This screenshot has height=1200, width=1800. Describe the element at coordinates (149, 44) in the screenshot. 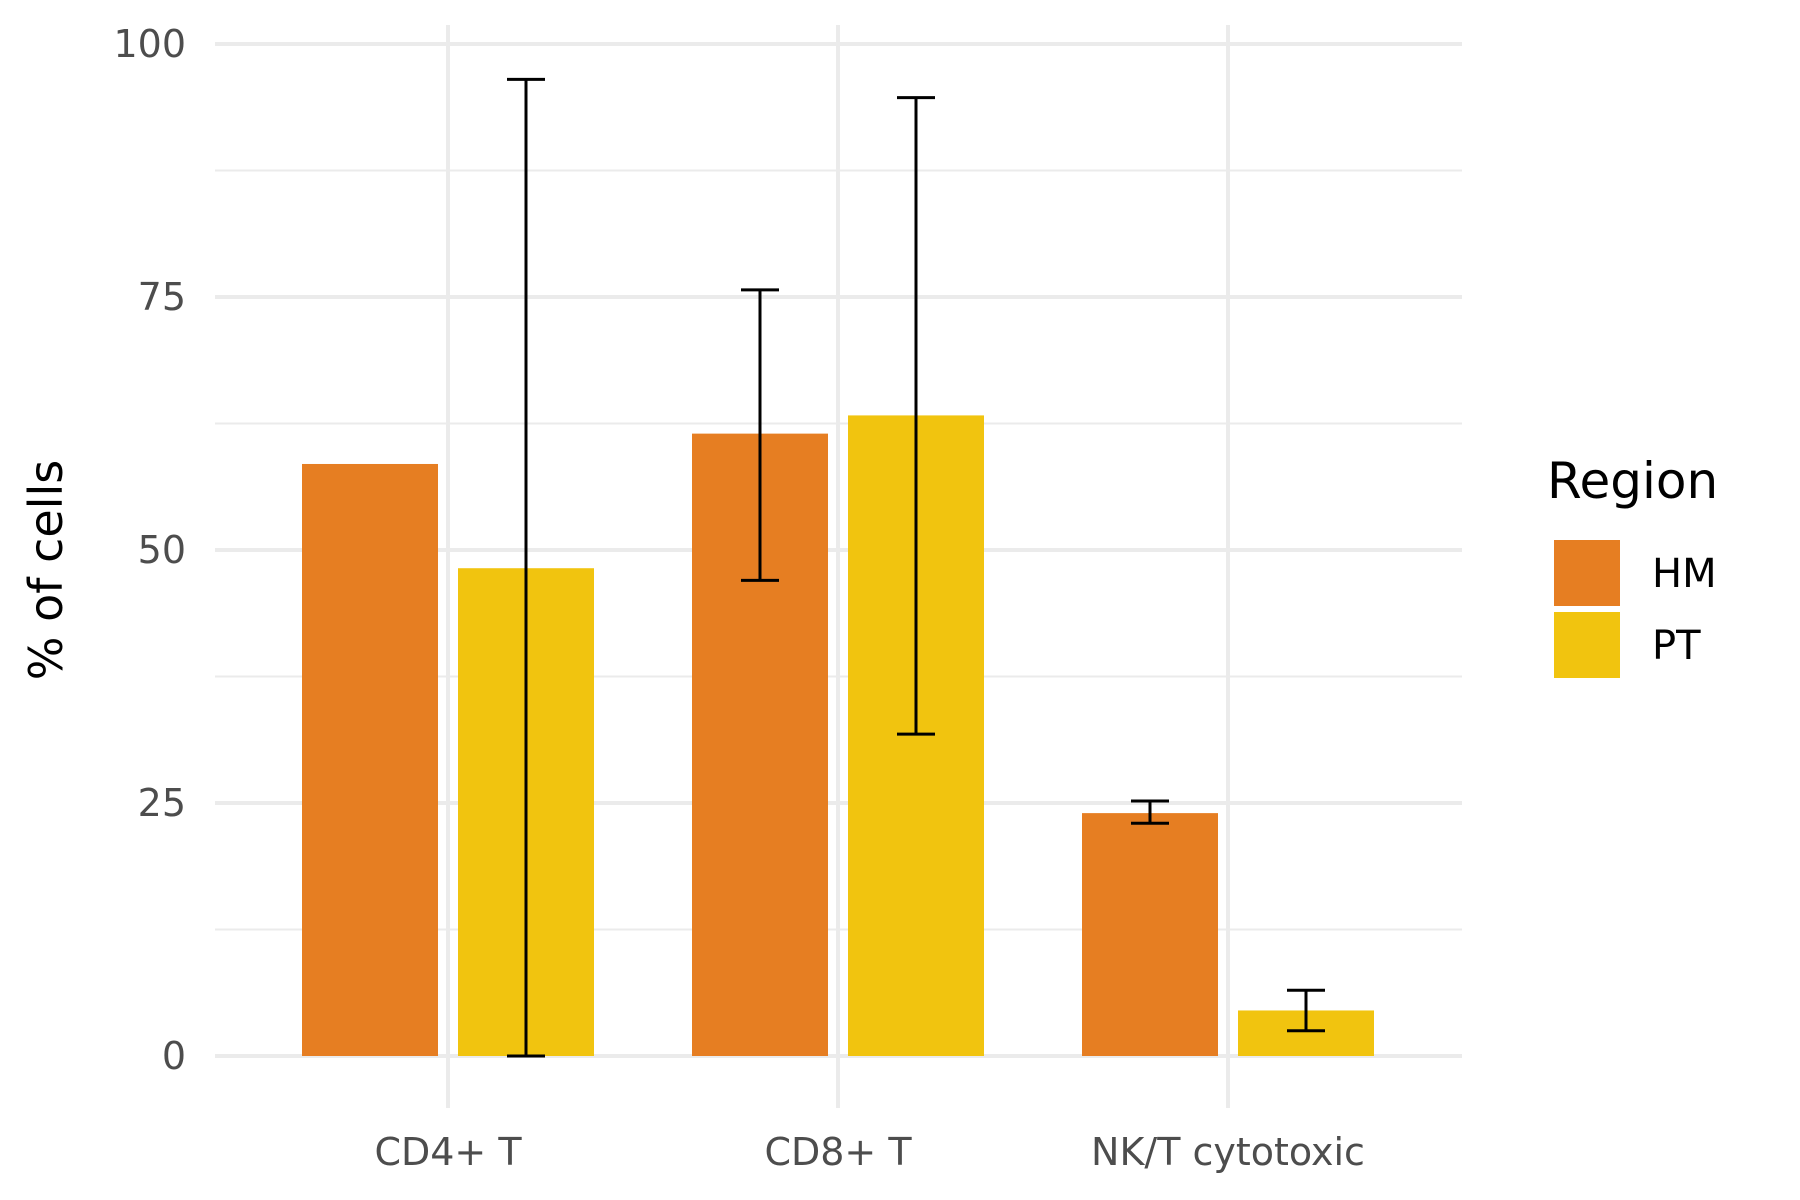

I see `y-tick-label: 100` at that location.